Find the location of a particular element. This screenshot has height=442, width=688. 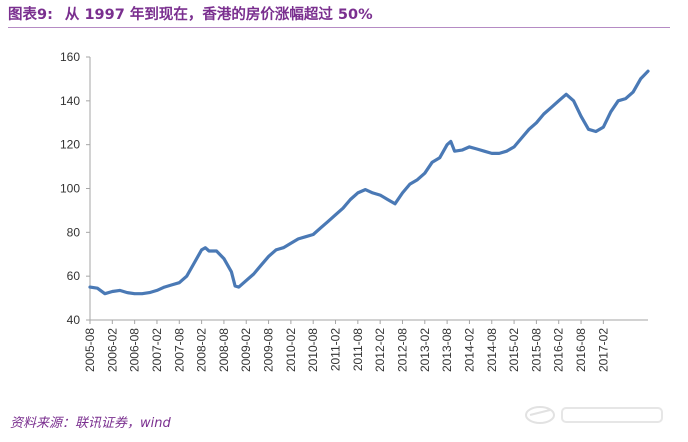

x-tick-label: 2012-08 is located at coordinates (402, 350).